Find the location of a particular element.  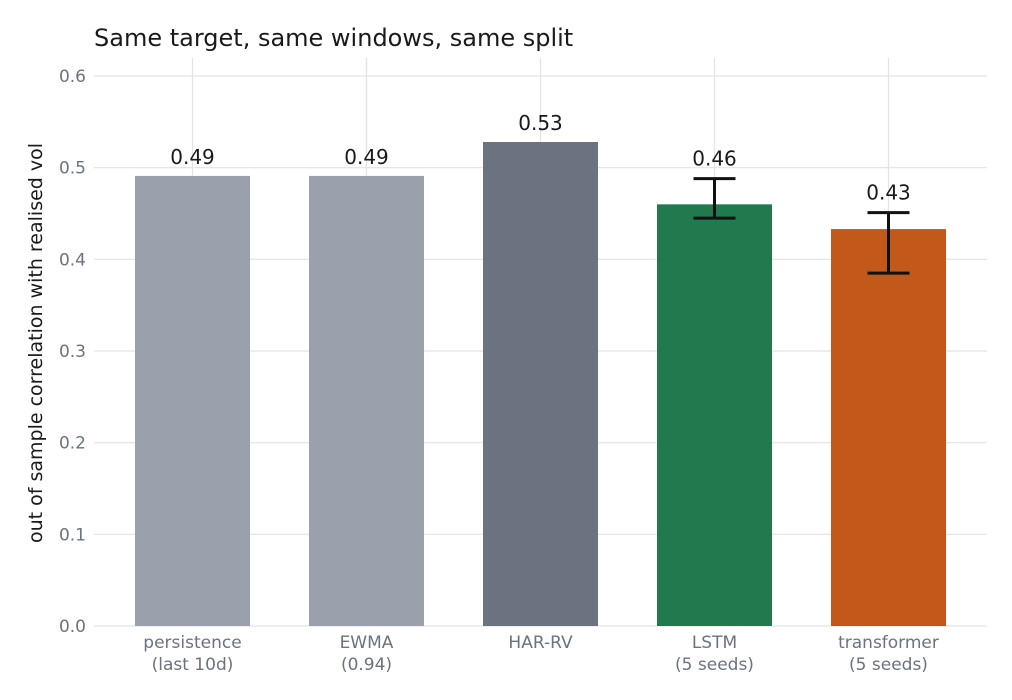

y-tick-label: 0.0 is located at coordinates (72, 627).